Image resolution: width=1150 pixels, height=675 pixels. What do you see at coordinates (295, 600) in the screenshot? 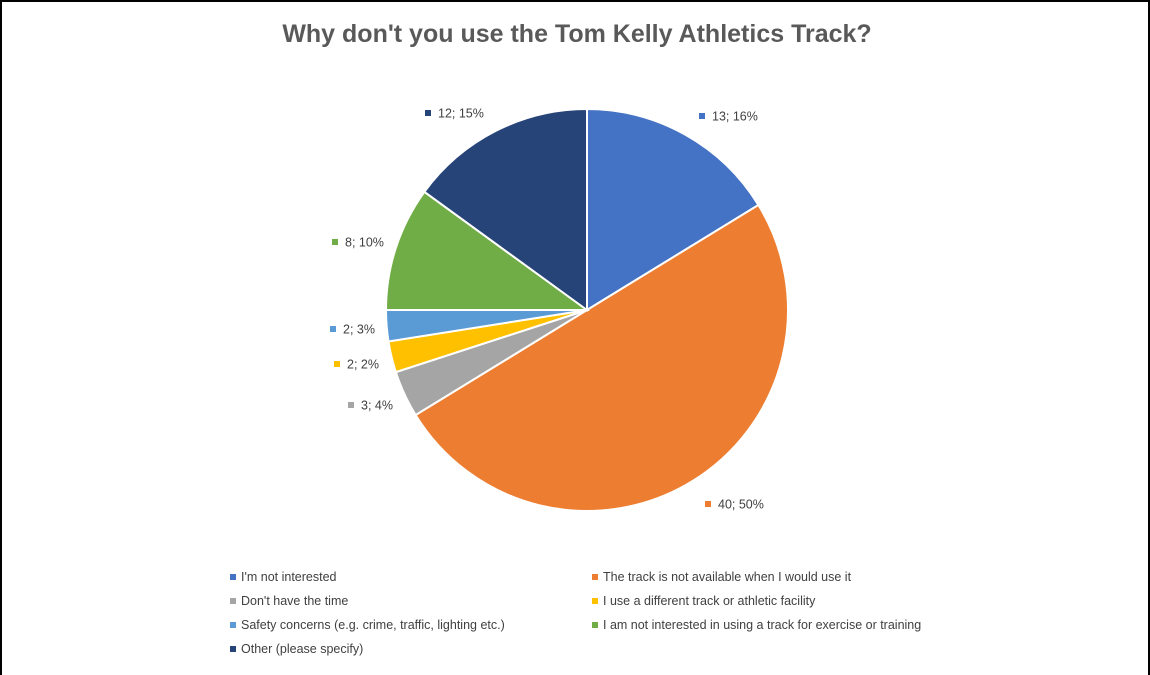
I see `legend-label: Don't have the time` at bounding box center [295, 600].